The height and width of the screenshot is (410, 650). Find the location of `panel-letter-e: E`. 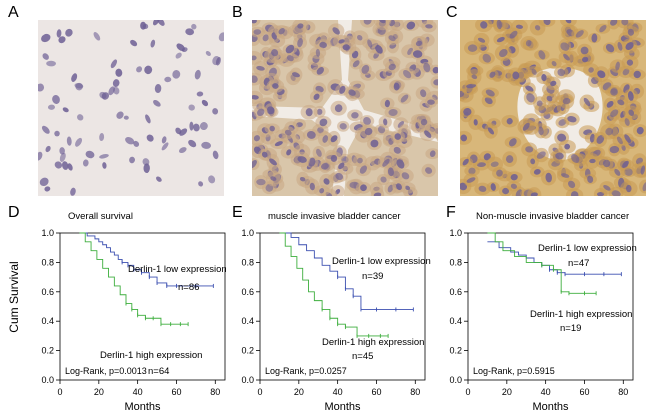

panel-letter-e: E is located at coordinates (237, 212).